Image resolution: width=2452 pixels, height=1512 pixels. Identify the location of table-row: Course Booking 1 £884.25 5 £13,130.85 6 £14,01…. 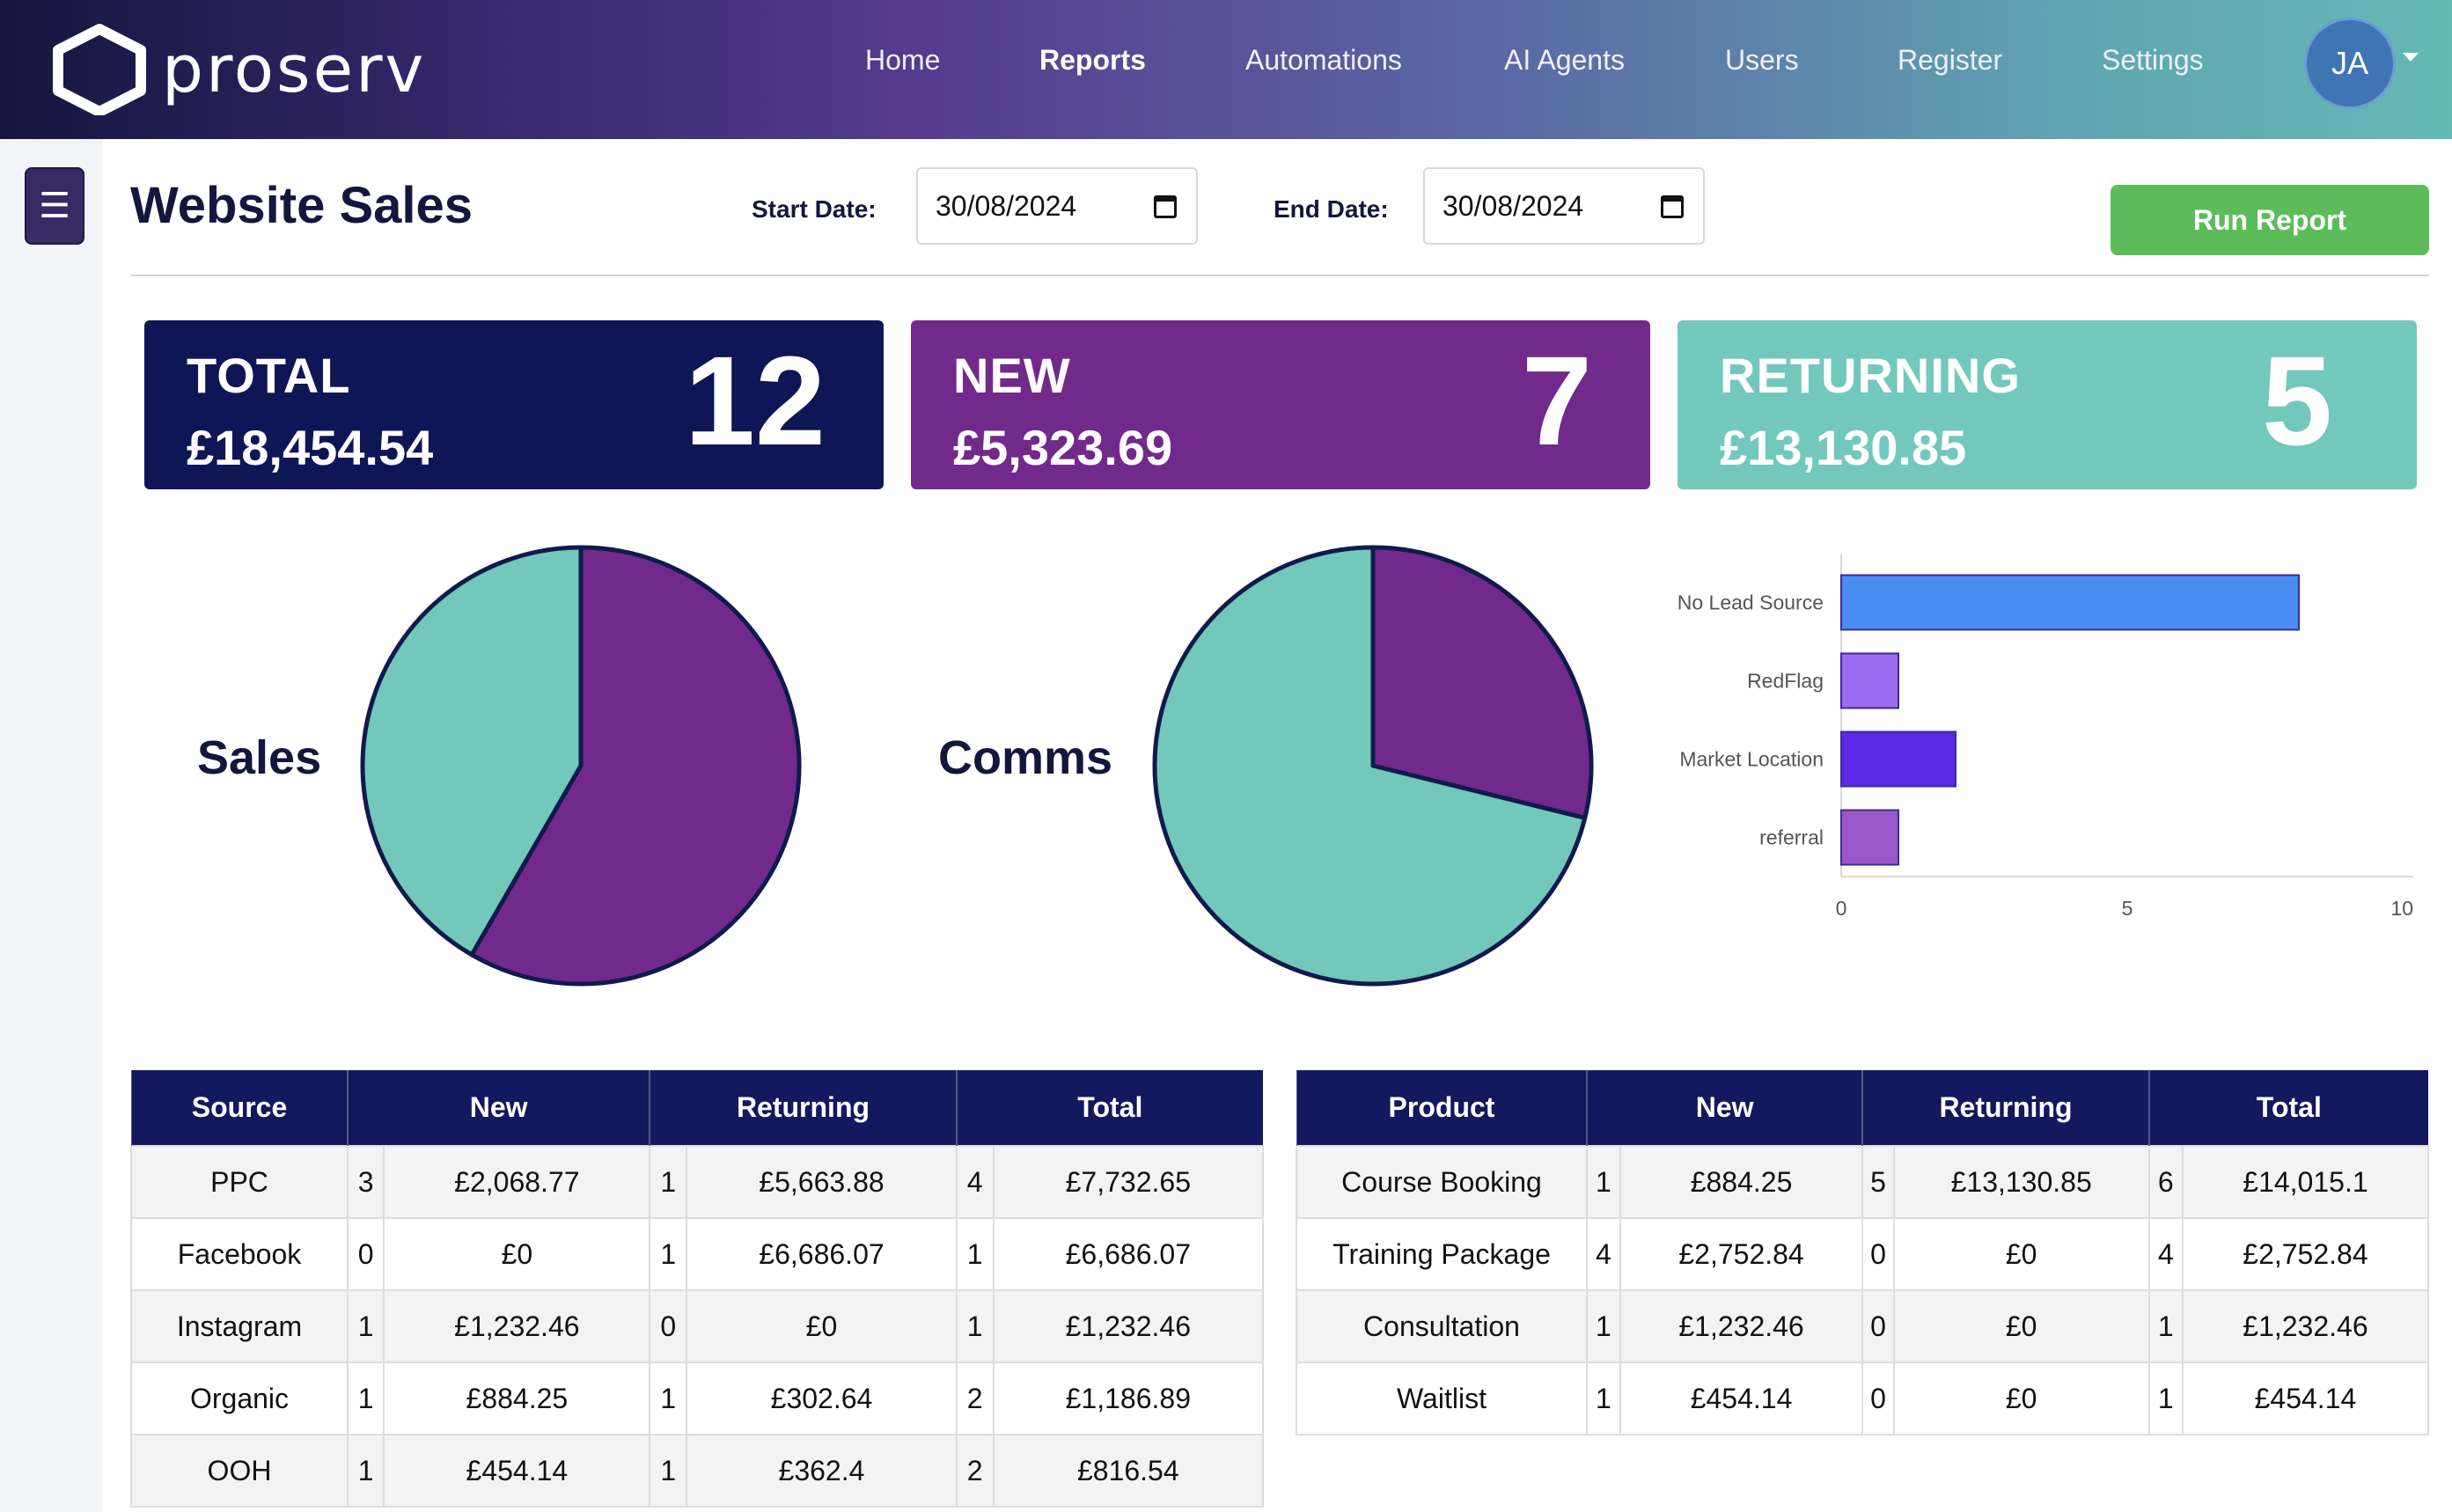
(1863, 1182).